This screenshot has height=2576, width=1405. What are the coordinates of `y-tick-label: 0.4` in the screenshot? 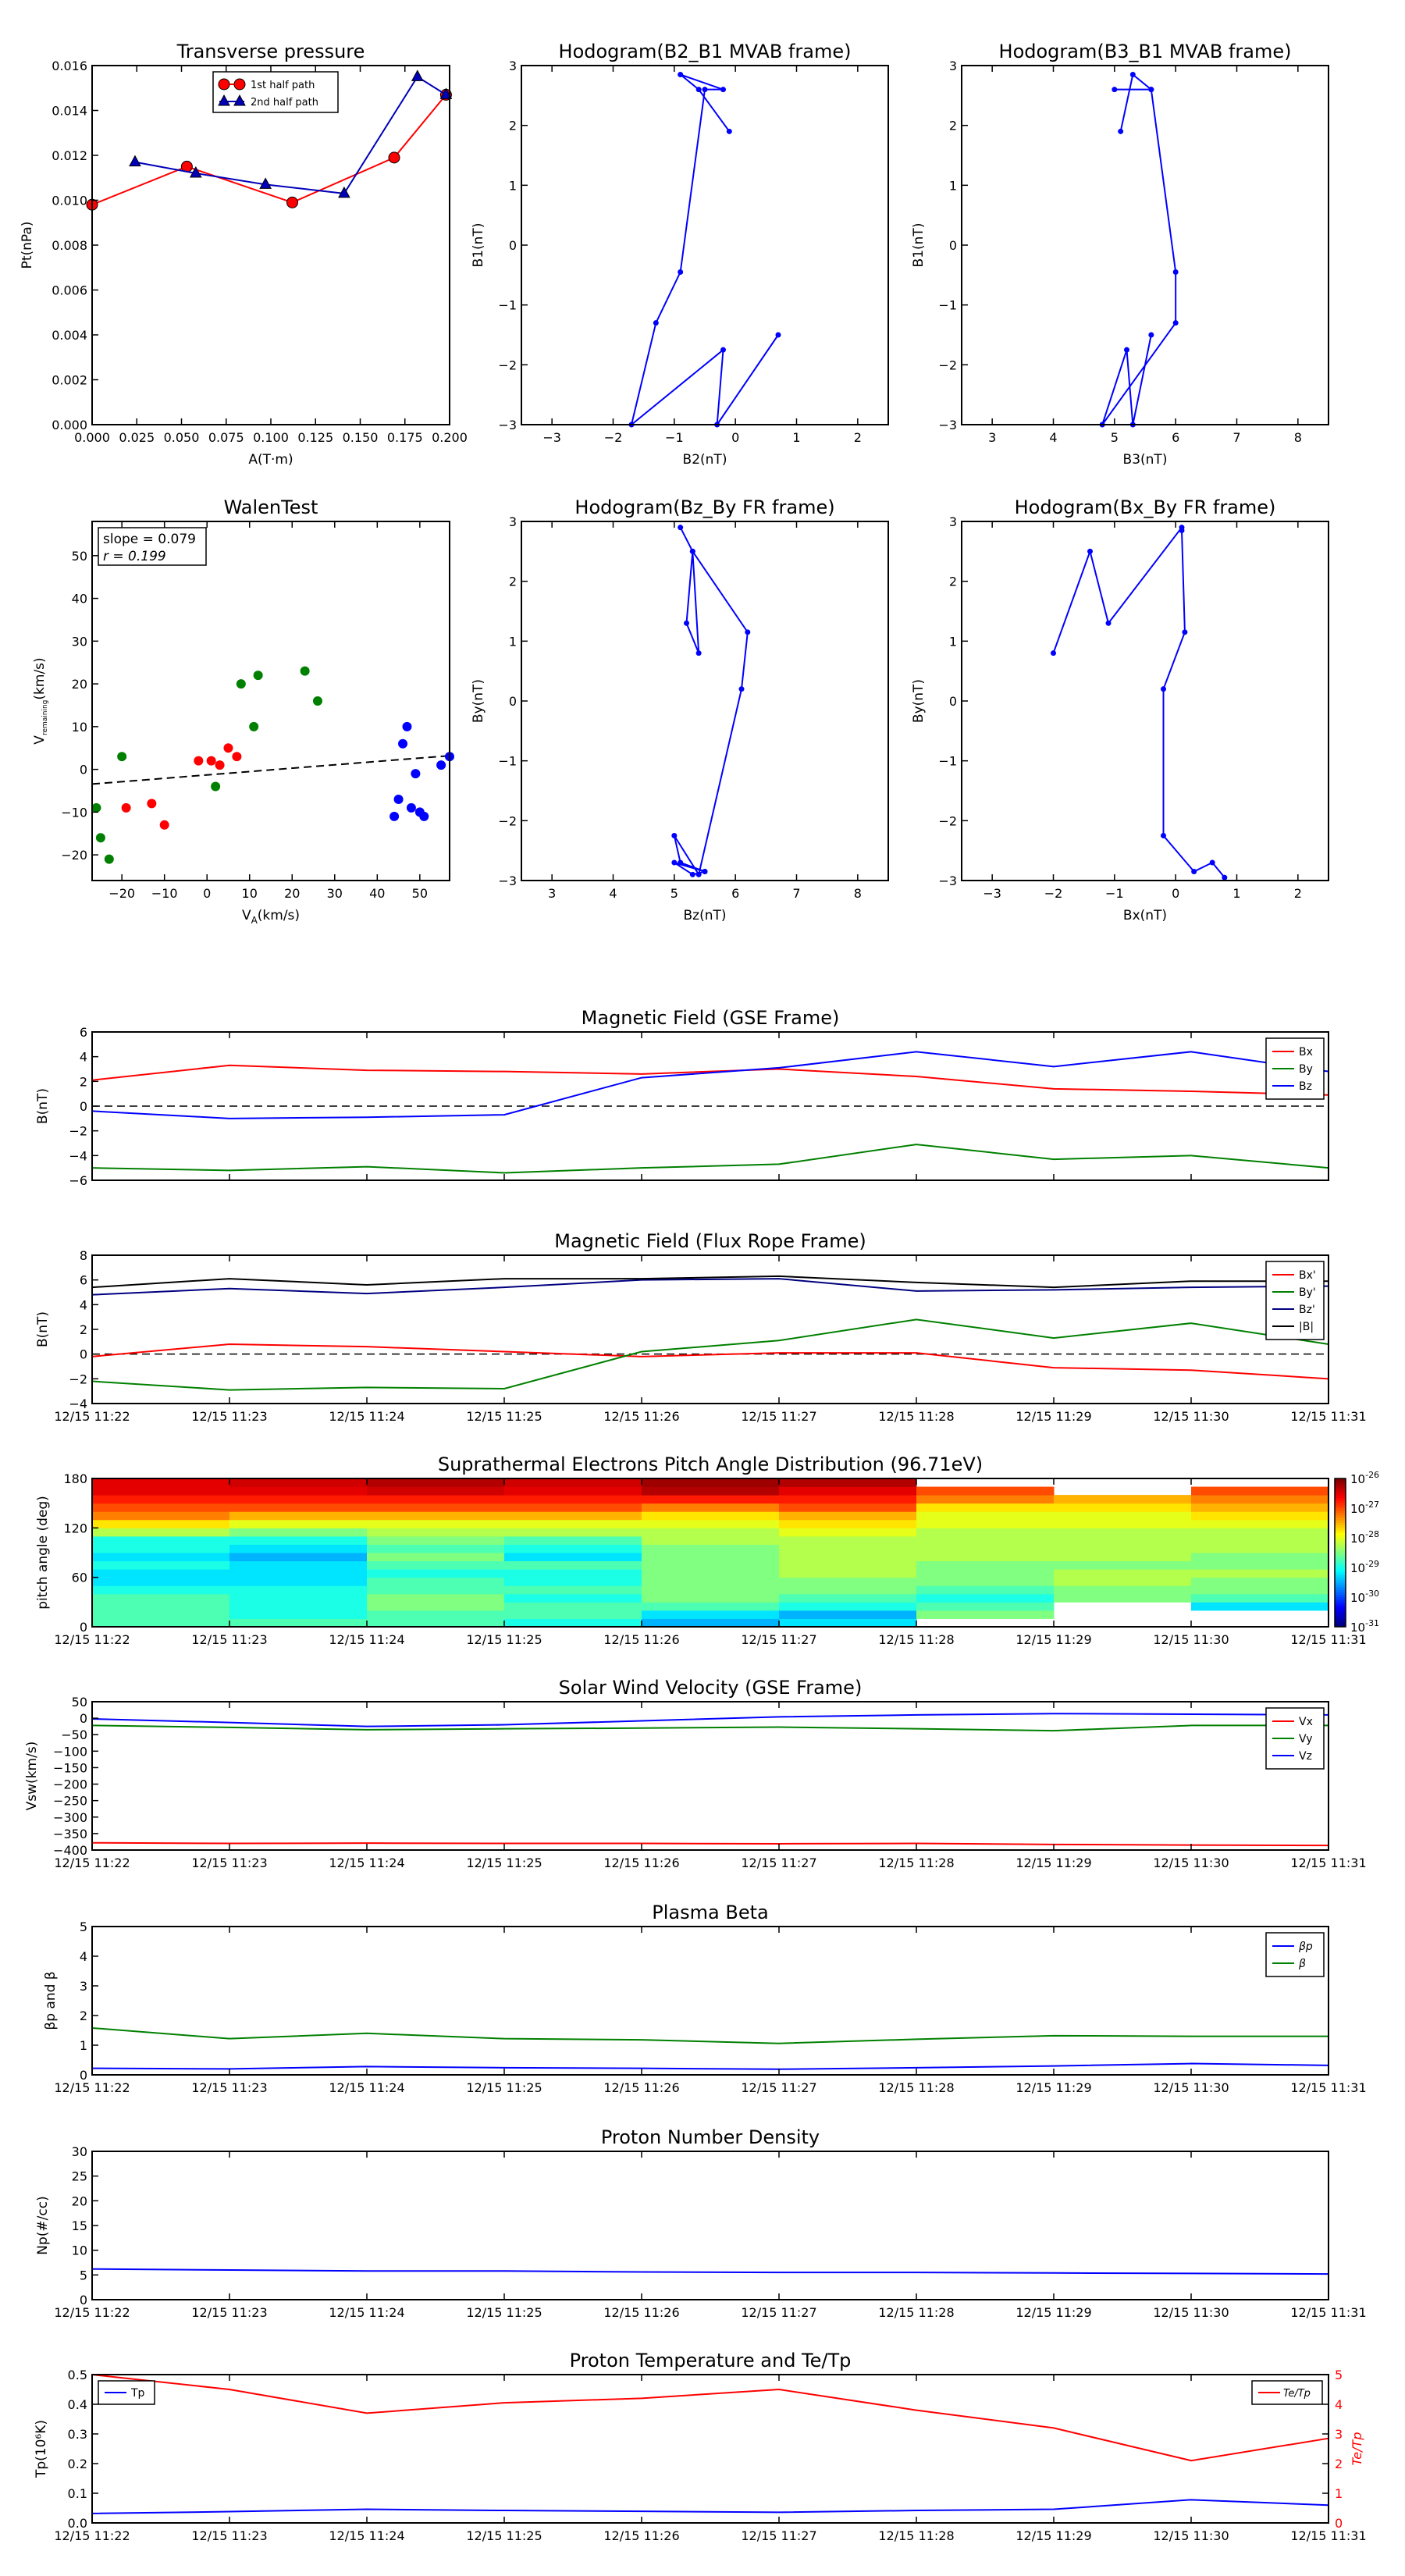 It's located at (77, 2404).